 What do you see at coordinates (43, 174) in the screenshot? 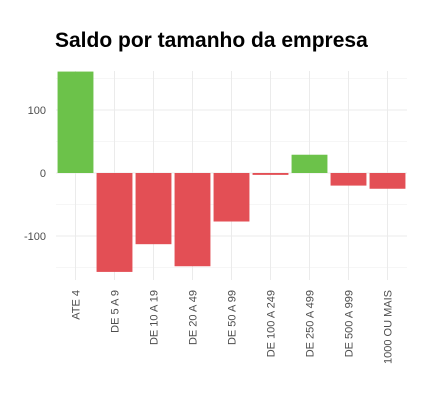
I see `y-tick-label: 0` at bounding box center [43, 174].